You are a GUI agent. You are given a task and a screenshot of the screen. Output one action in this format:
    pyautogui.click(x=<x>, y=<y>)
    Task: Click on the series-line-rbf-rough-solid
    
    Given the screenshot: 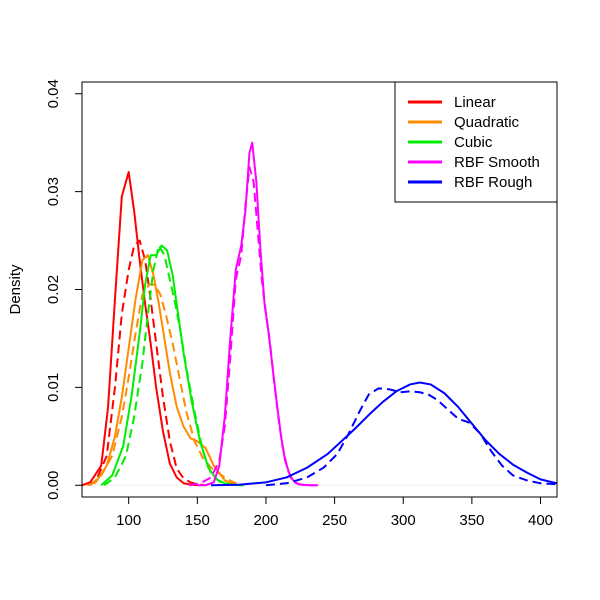 What is the action you would take?
    pyautogui.click(x=384, y=434)
    